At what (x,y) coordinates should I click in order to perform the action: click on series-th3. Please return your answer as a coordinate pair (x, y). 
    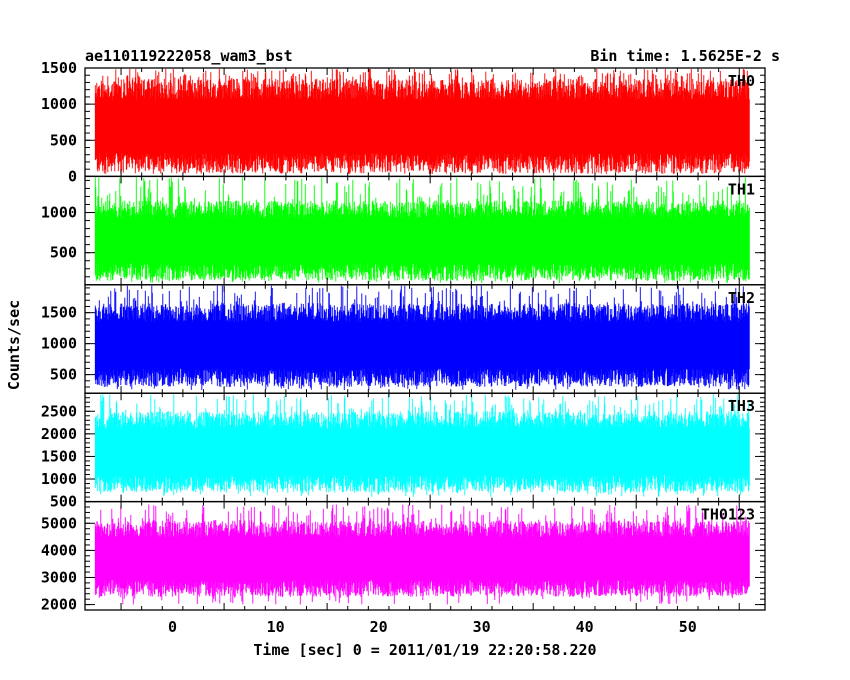
    Looking at the image, I should click on (422, 445).